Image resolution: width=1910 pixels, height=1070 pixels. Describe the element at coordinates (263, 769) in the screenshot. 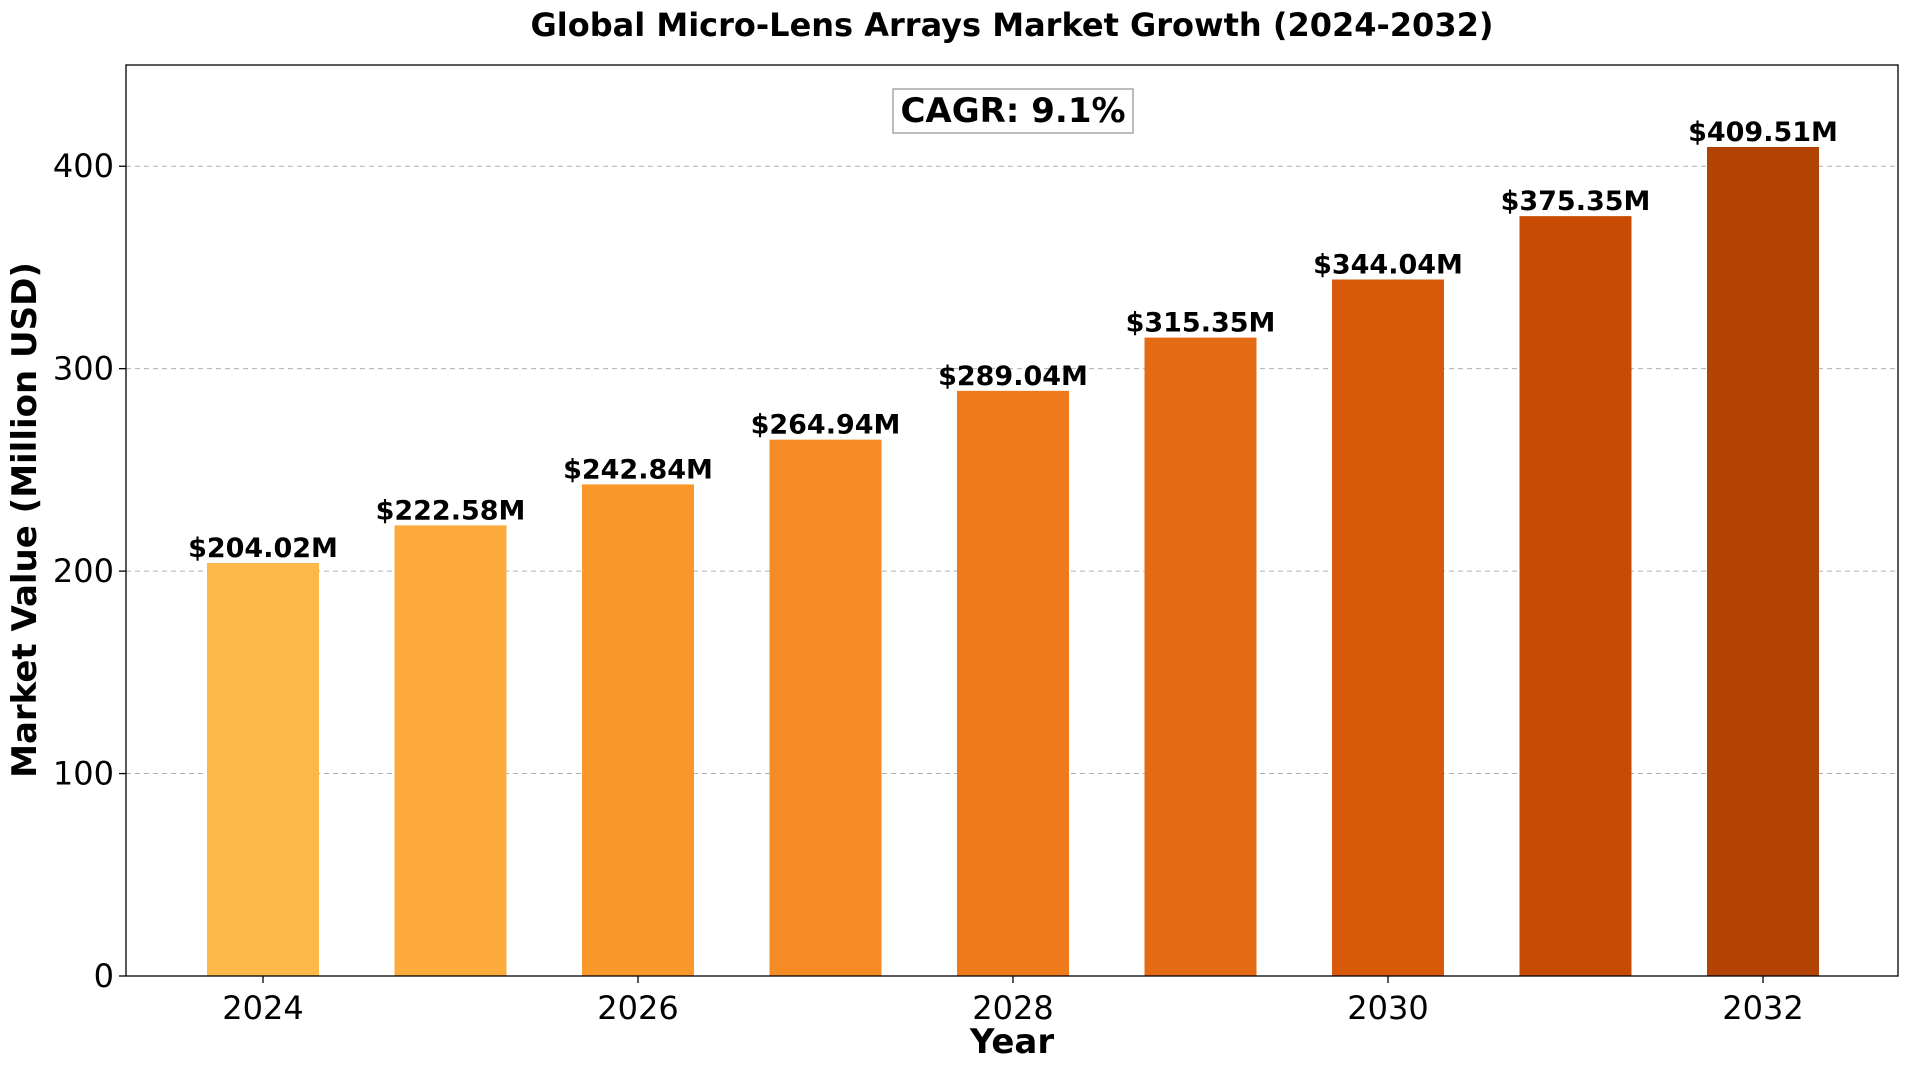

I see `bar-2024` at that location.